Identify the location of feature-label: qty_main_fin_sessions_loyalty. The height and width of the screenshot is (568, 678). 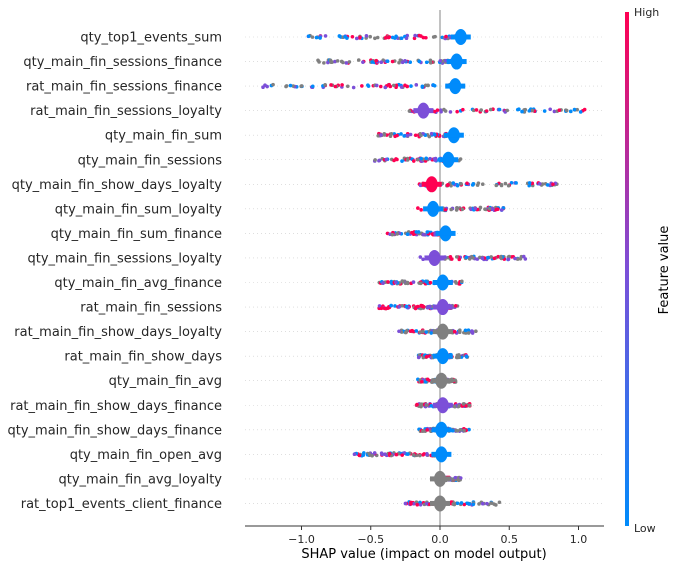
(125, 258).